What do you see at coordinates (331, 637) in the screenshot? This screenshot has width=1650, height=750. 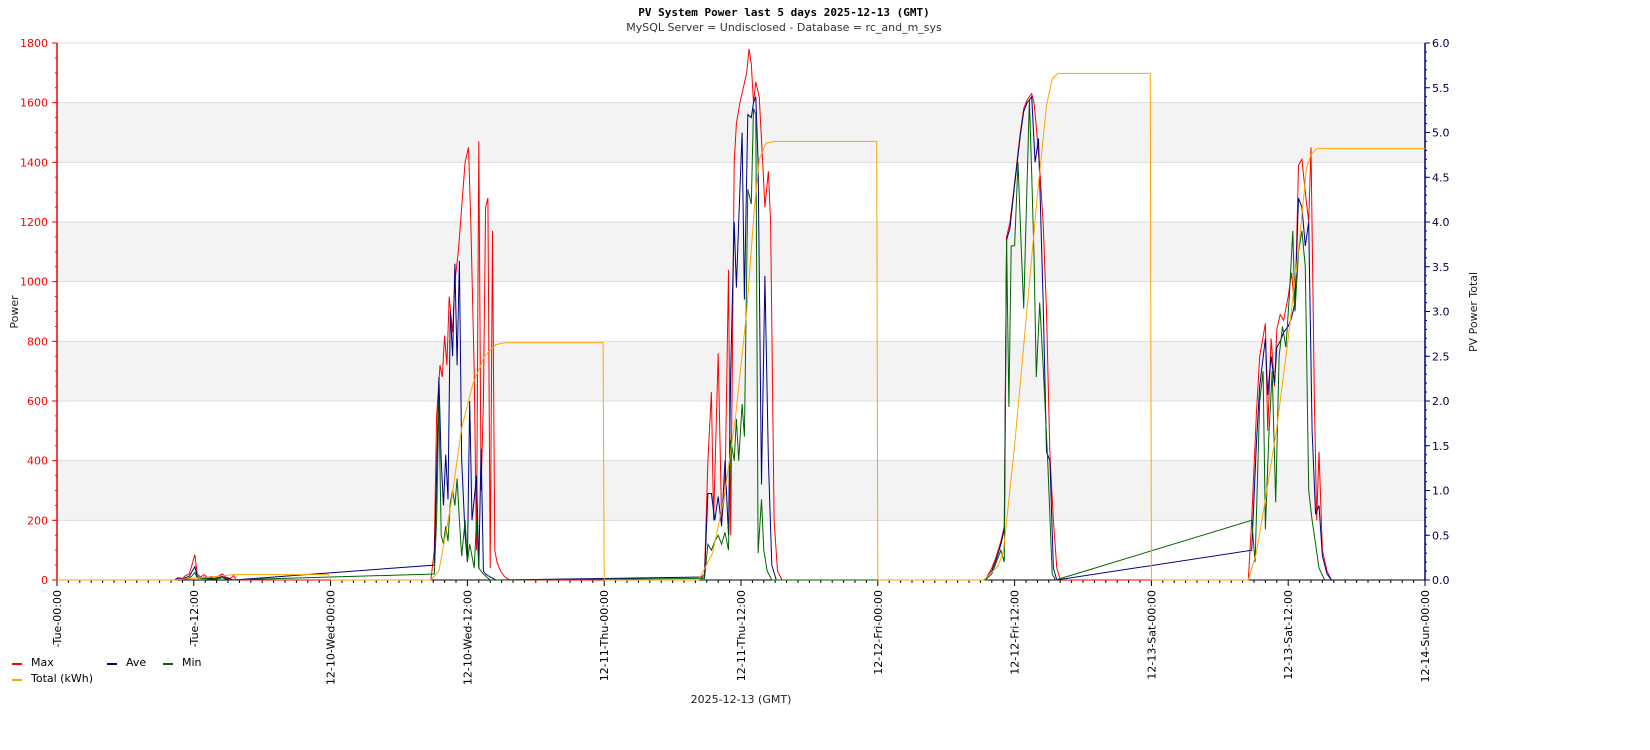 I see `x-tick-label: 12-10-Wed-00:00` at bounding box center [331, 637].